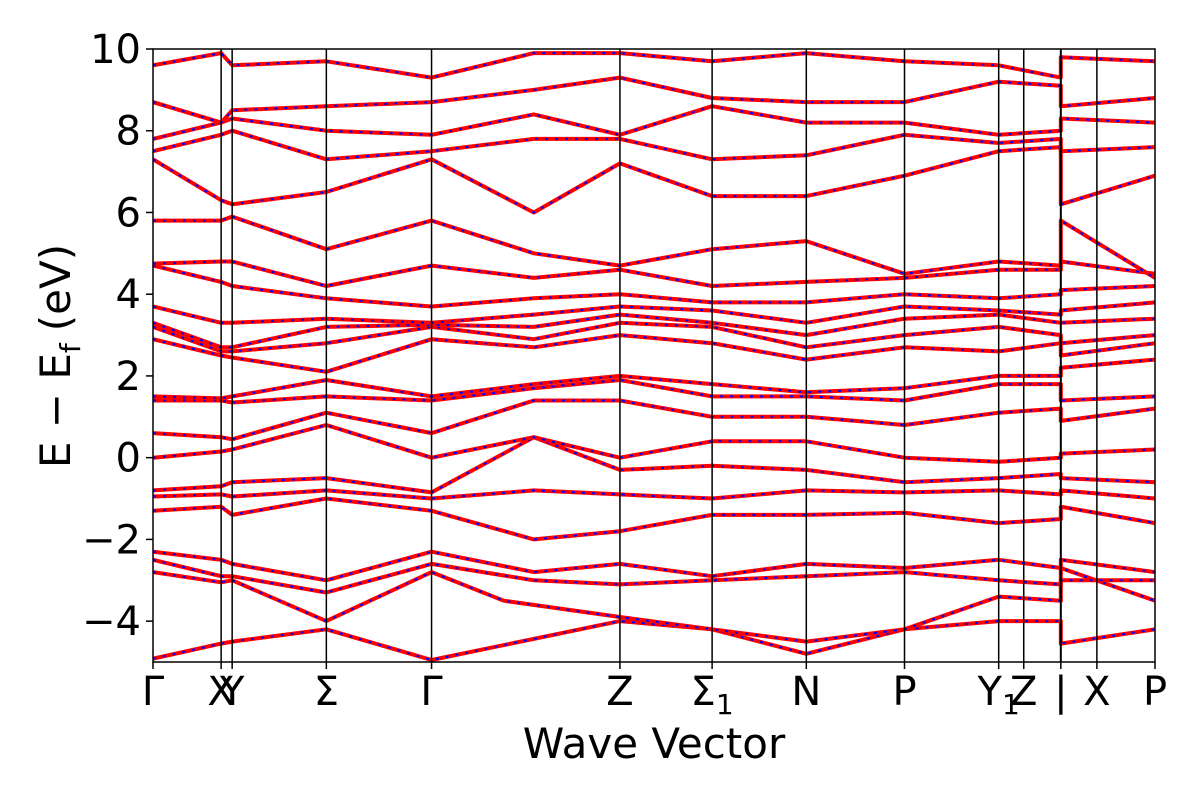 This screenshot has width=1200, height=800. I want to click on y-tick-label: 8, so click(128, 132).